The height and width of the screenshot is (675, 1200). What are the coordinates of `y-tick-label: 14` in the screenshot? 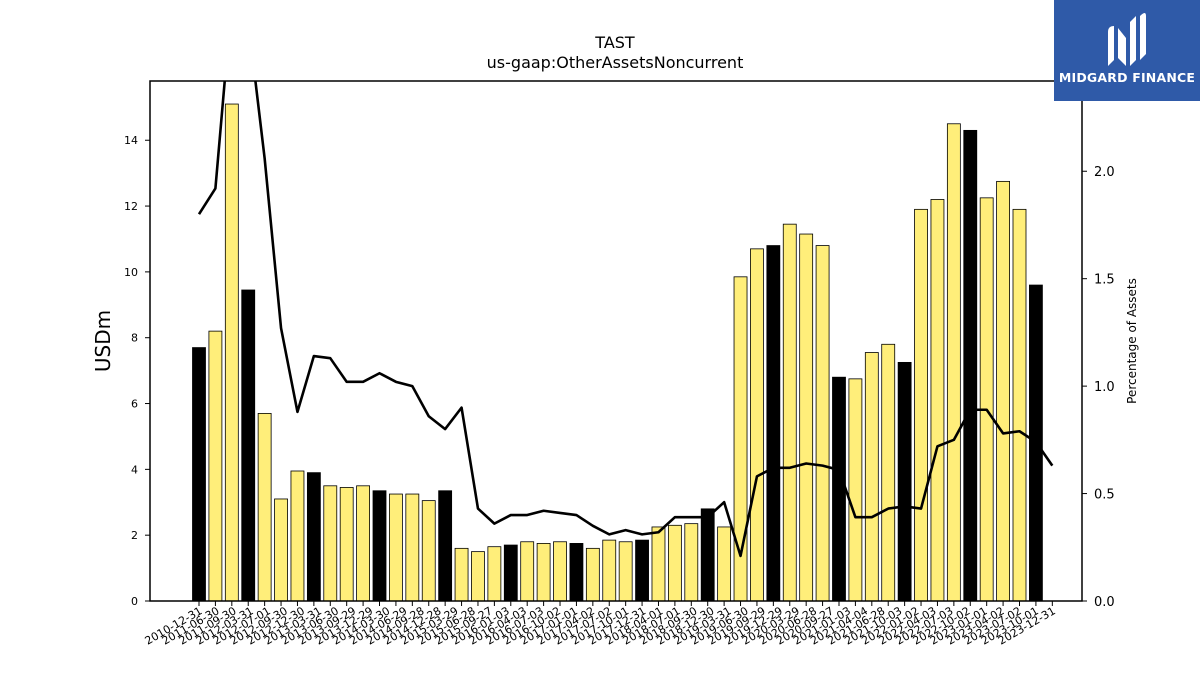 It's located at (131, 140).